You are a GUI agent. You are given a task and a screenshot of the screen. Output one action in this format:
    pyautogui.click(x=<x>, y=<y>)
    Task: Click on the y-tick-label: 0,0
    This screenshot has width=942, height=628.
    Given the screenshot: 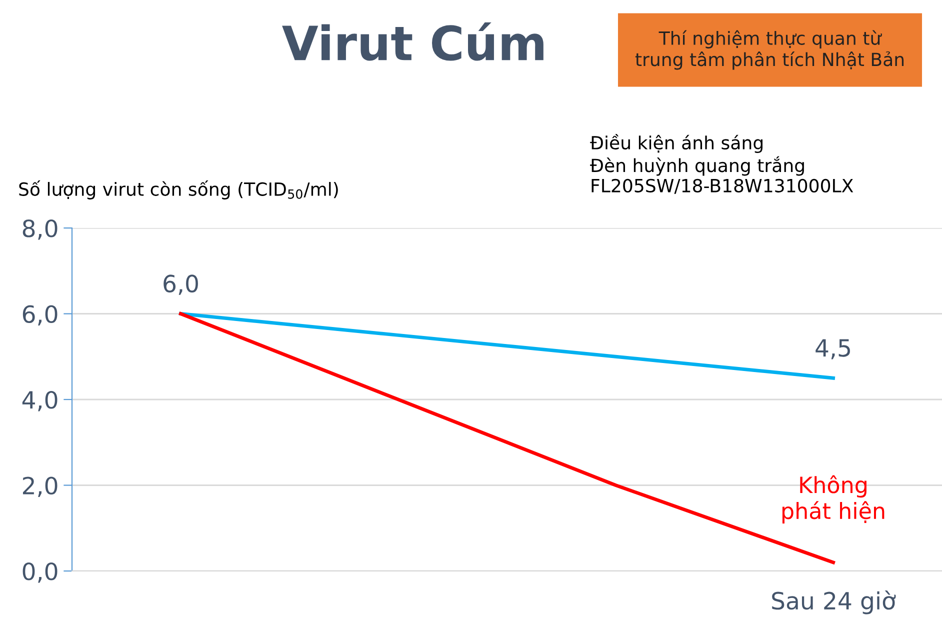 What is the action you would take?
    pyautogui.click(x=40, y=572)
    